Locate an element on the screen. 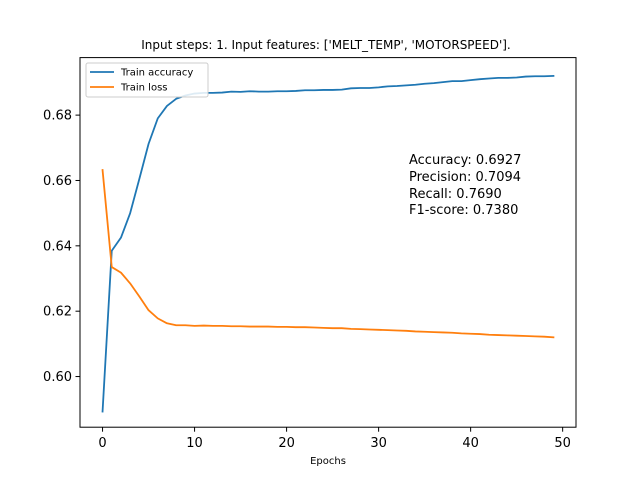  legend-label-train-loss: Train loss is located at coordinates (144, 88).